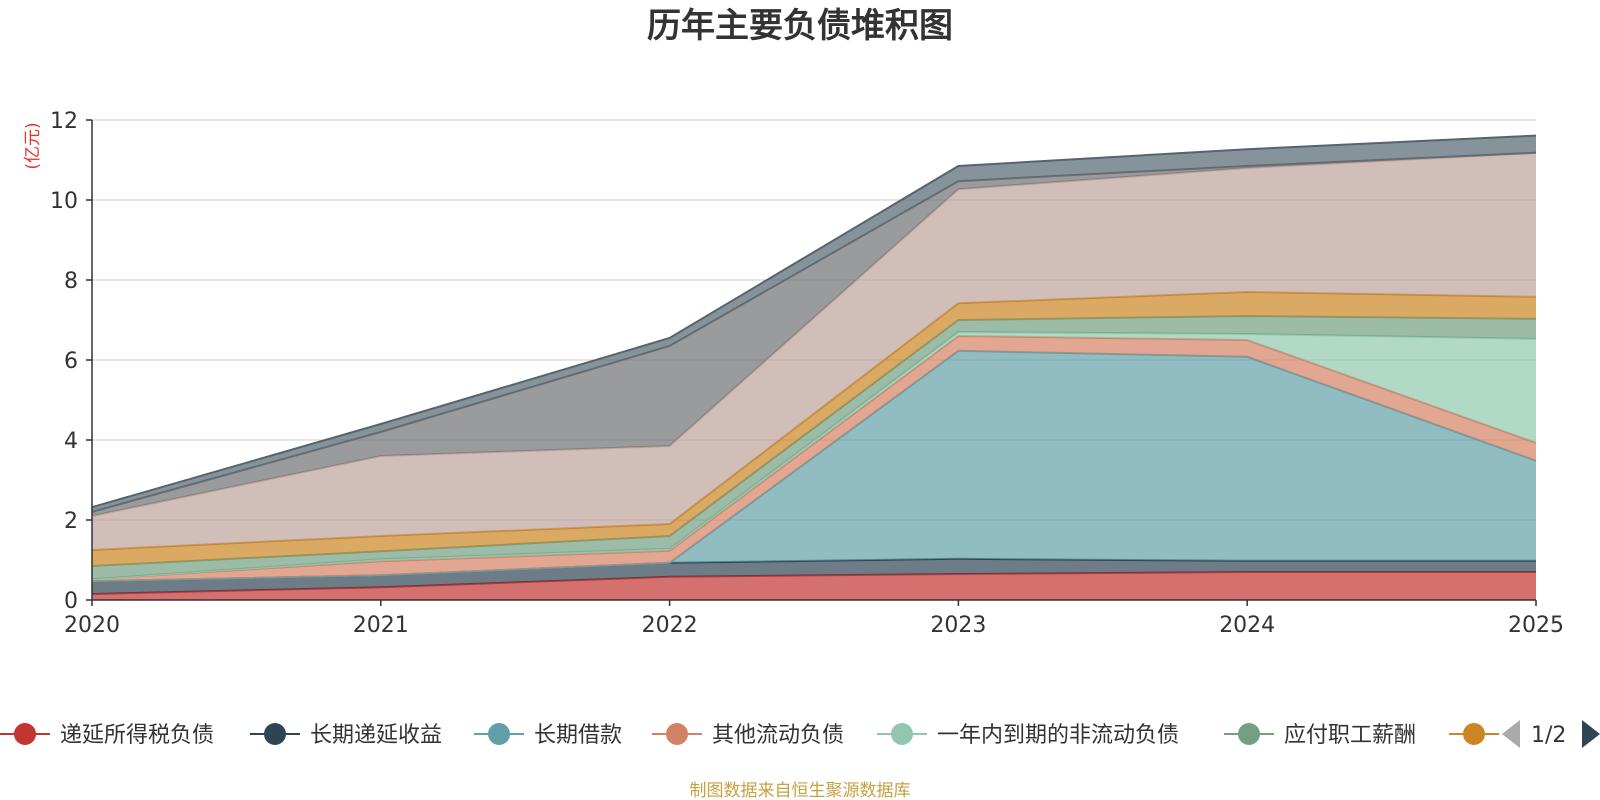  I want to click on chart-title: 历年主要负债堆积图, so click(800, 26).